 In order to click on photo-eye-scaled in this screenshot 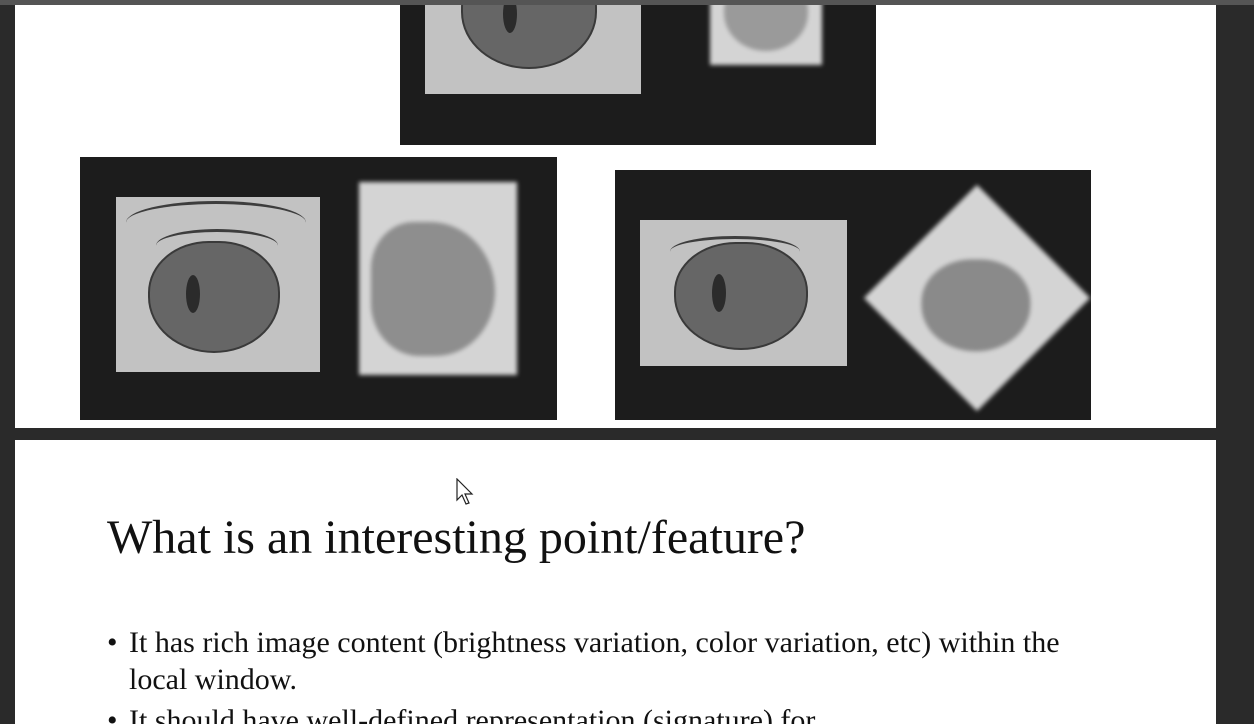, I will do `click(638, 75)`.